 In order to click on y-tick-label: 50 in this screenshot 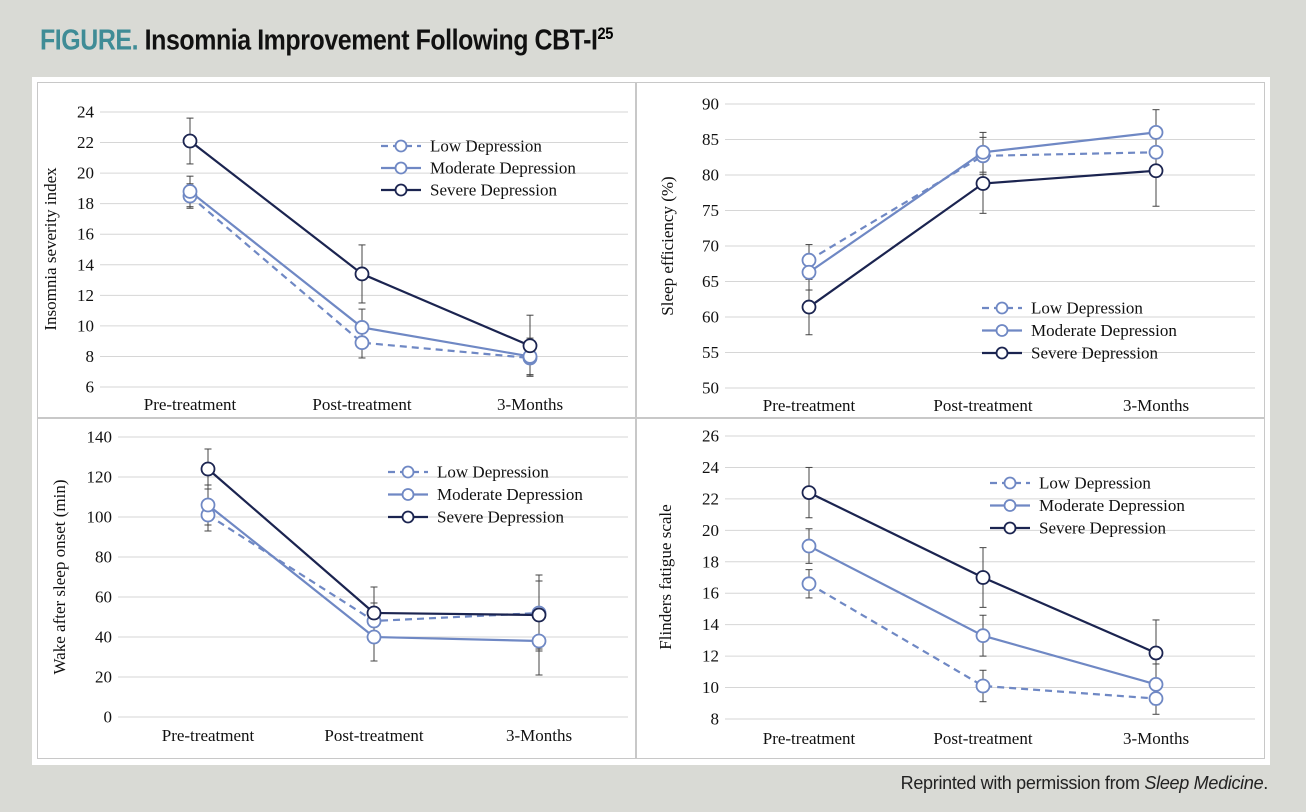, I will do `click(710, 388)`.